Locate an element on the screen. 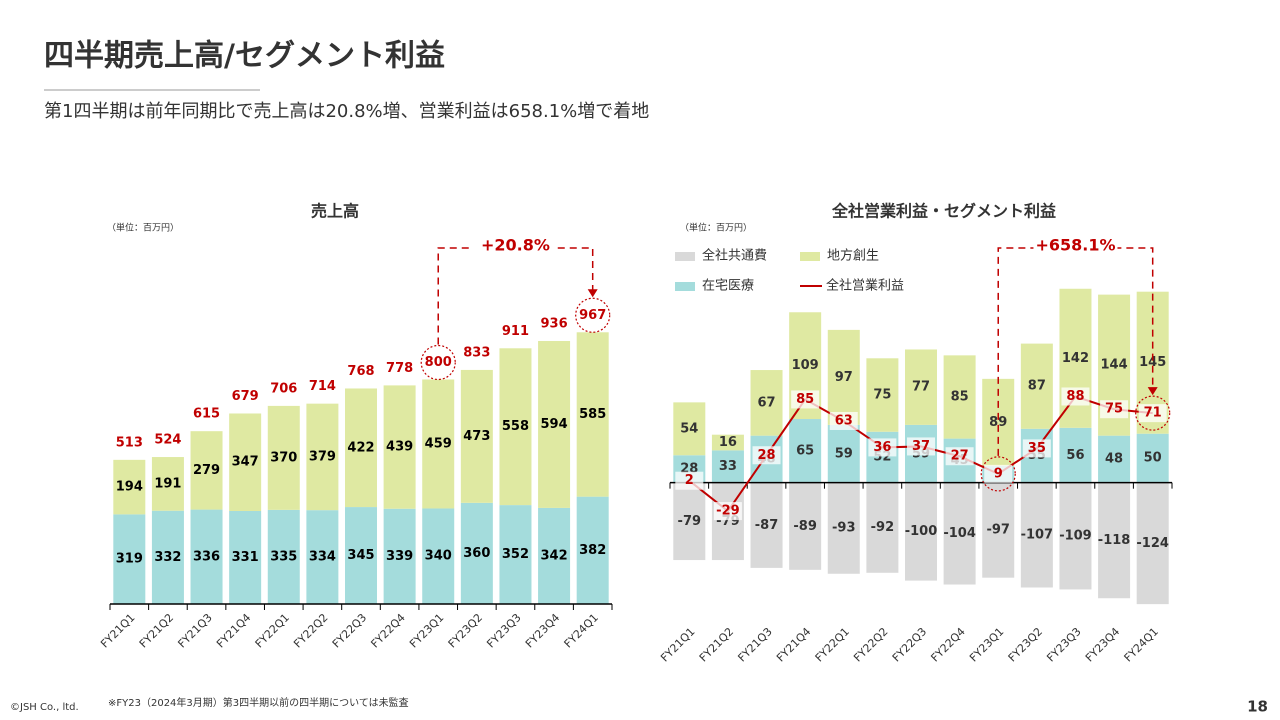 This screenshot has width=1280, height=720. data-label: -92 is located at coordinates (883, 527).